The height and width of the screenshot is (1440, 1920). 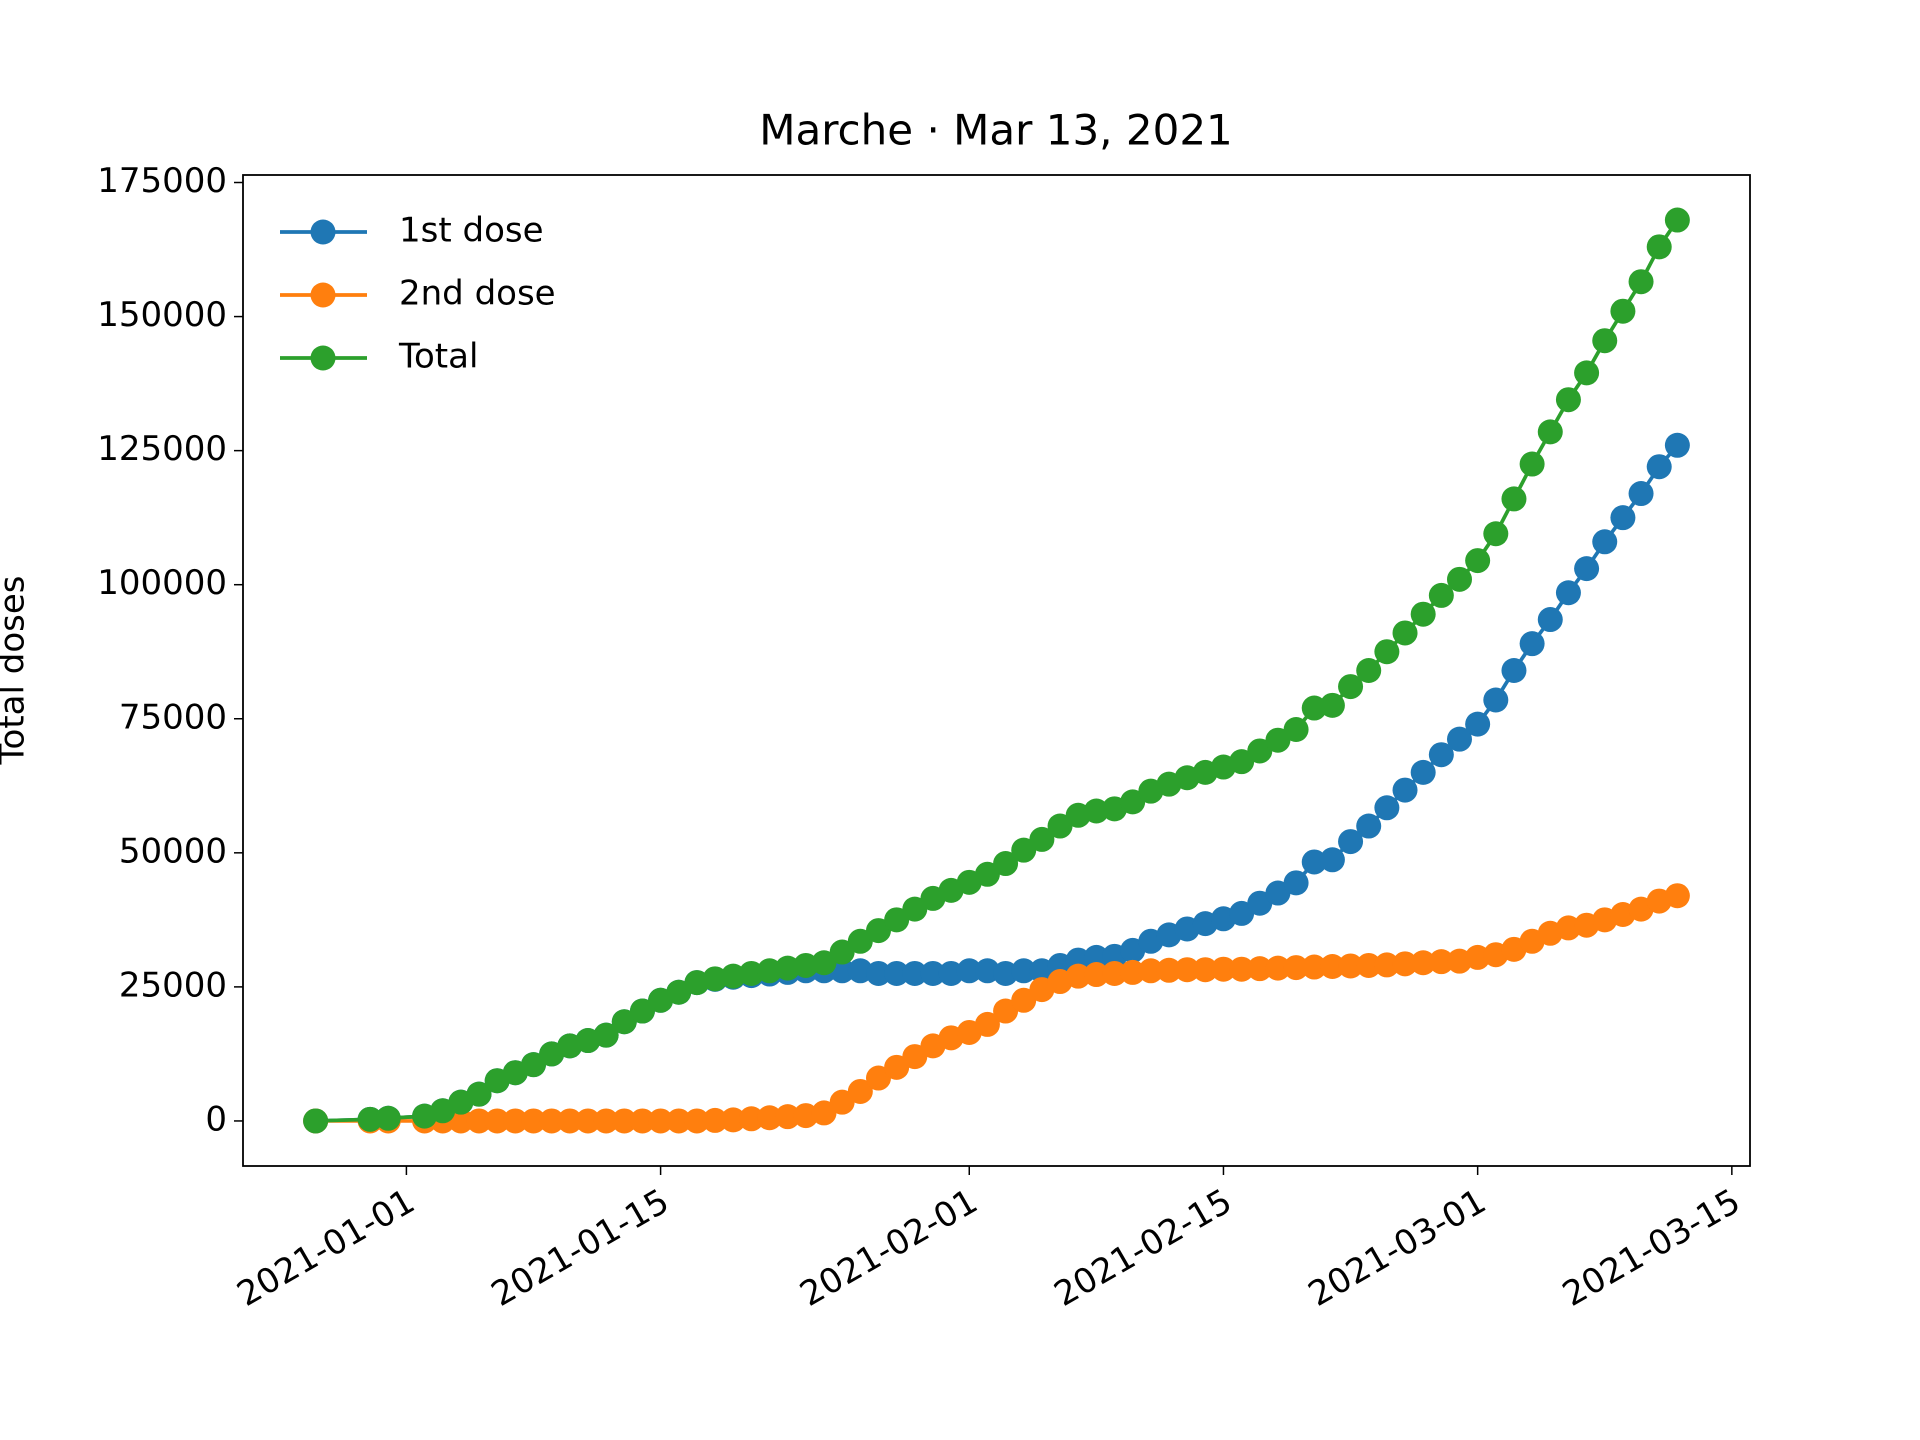 What do you see at coordinates (173, 717) in the screenshot?
I see `y-tick-label: 75000` at bounding box center [173, 717].